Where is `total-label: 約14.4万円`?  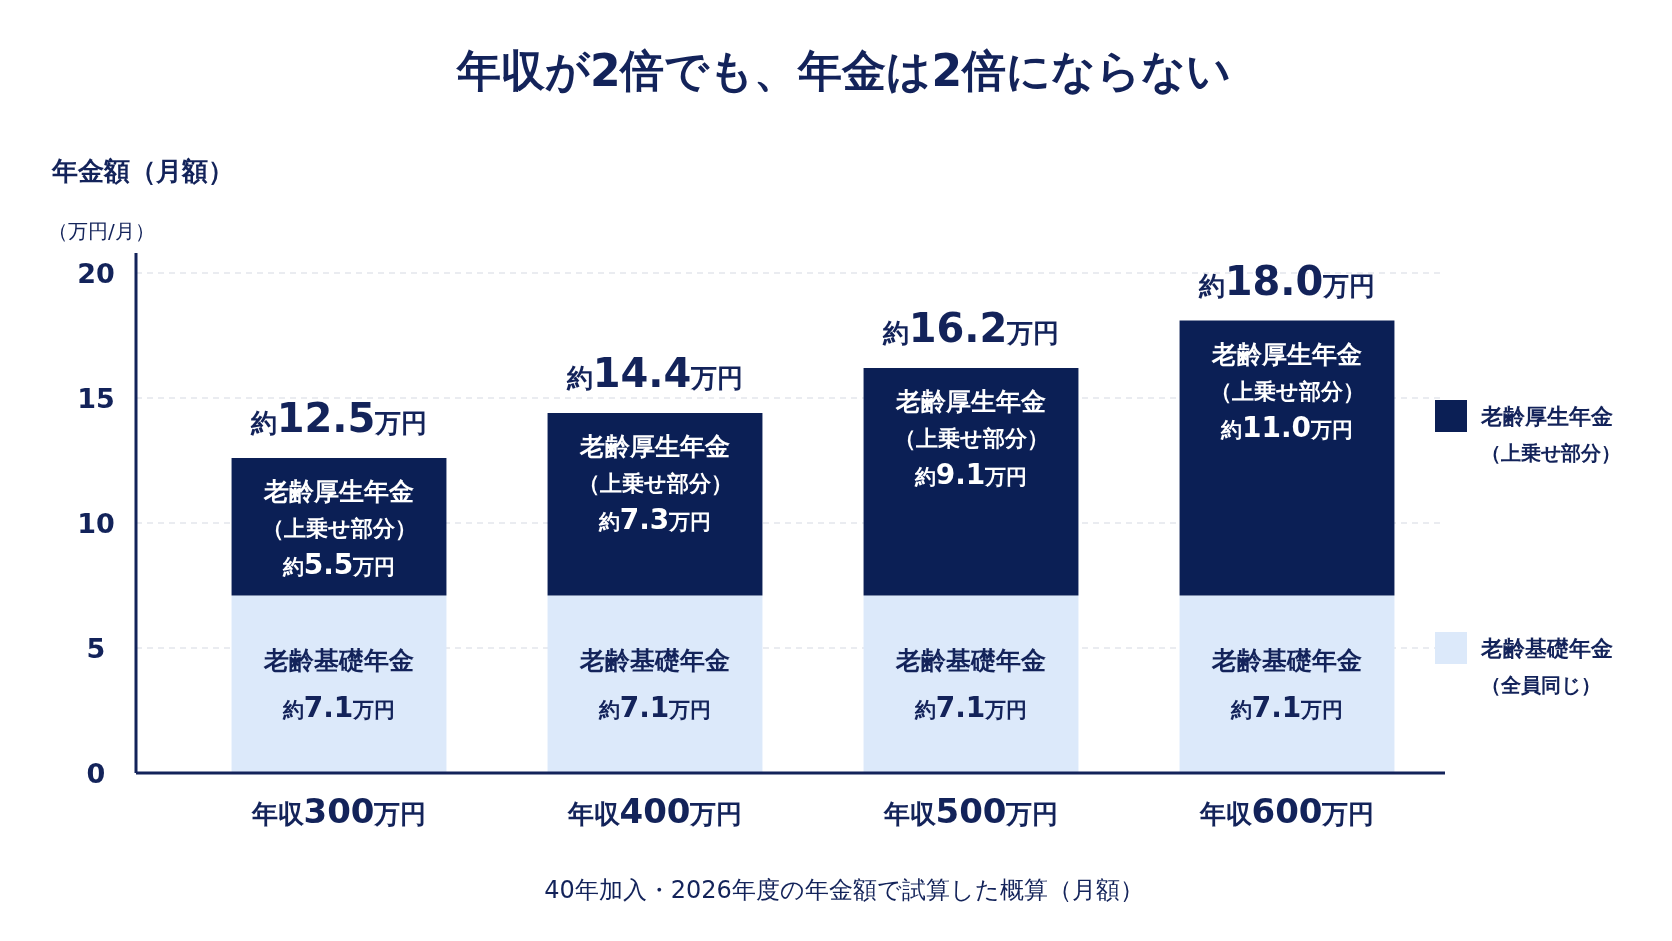
total-label: 約14.4万円 is located at coordinates (654, 373).